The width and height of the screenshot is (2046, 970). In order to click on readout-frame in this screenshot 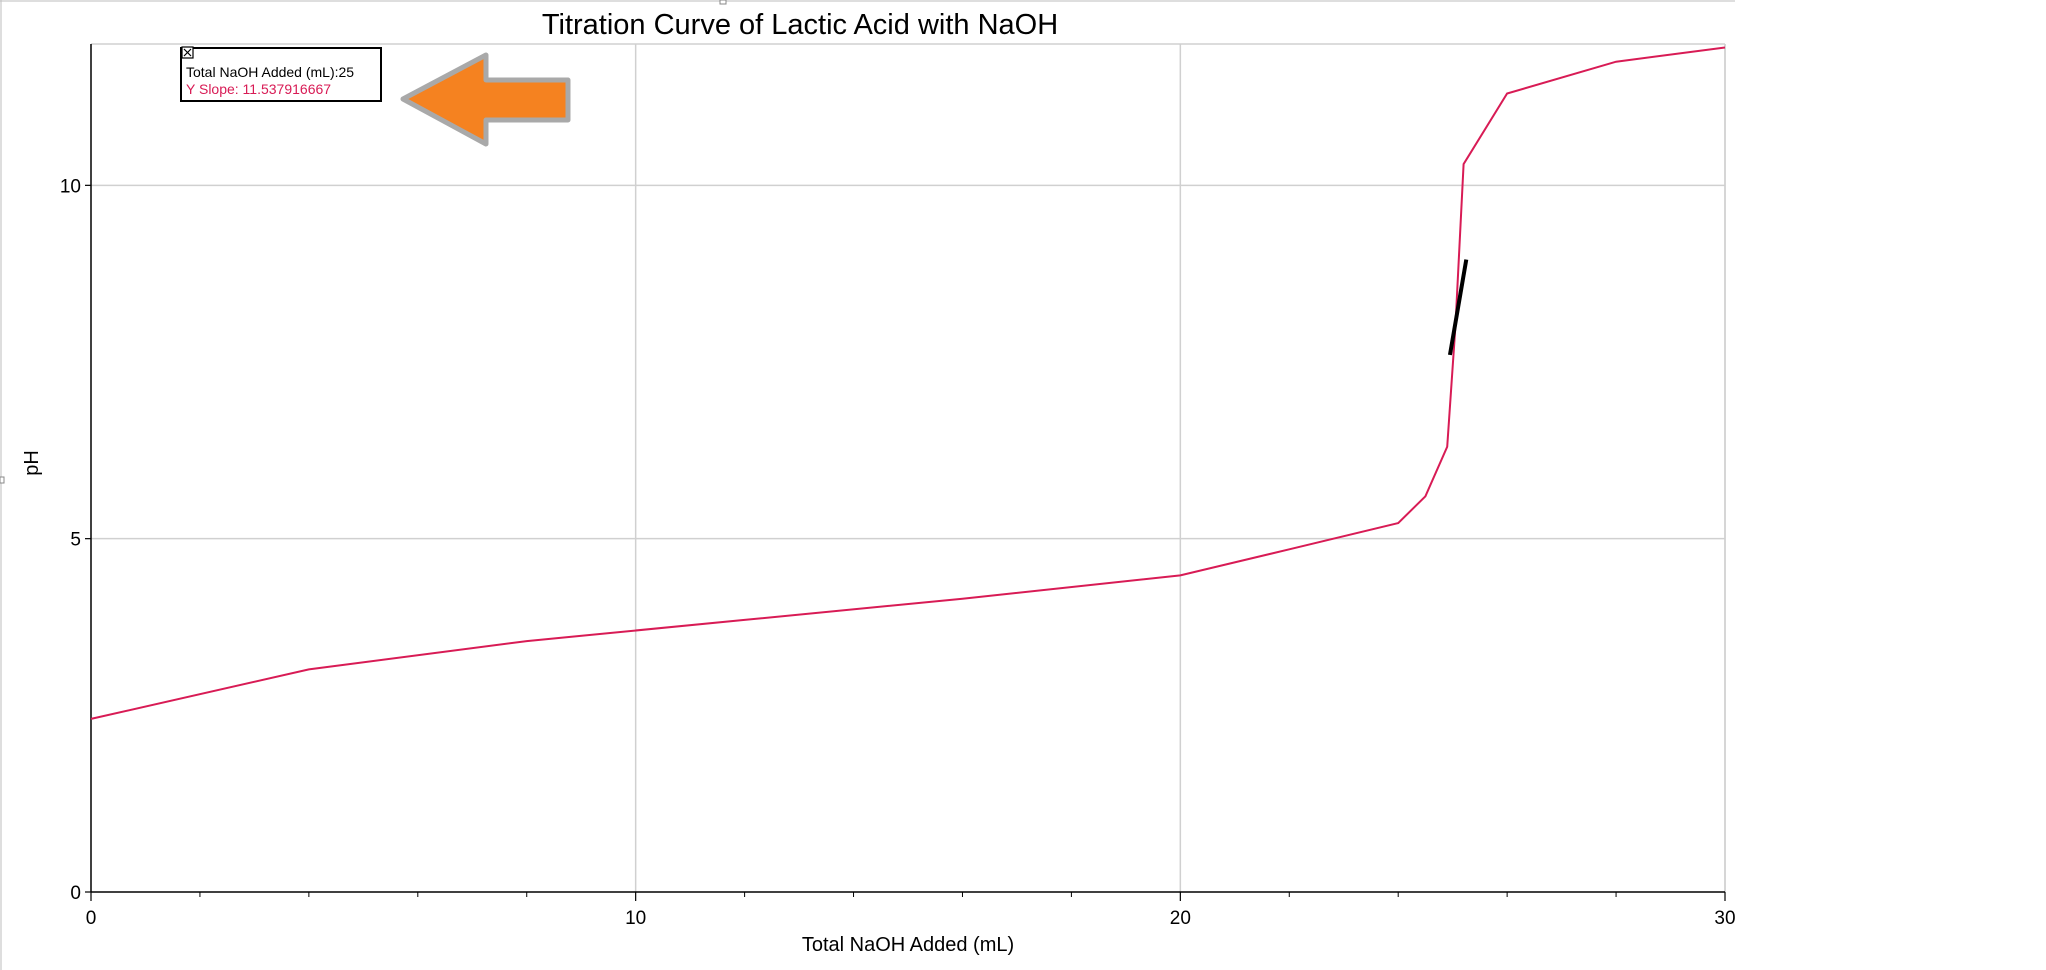, I will do `click(281, 74)`.